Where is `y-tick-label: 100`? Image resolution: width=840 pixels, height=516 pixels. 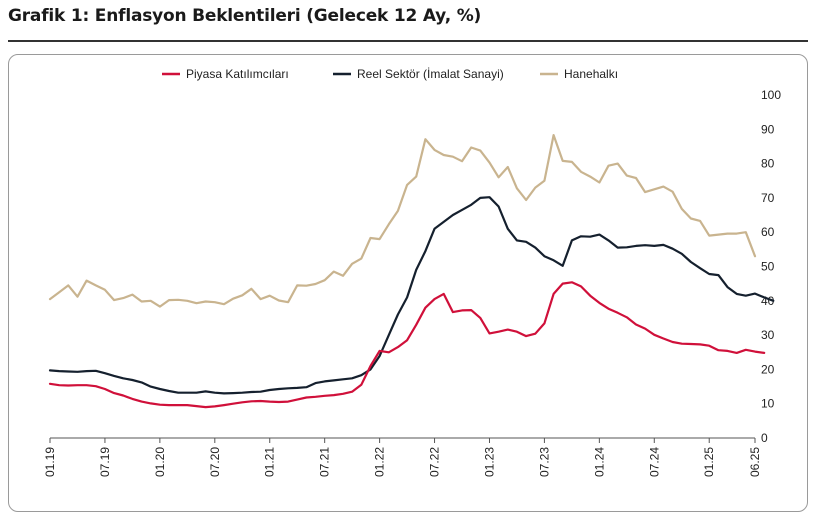
y-tick-label: 100 is located at coordinates (771, 95).